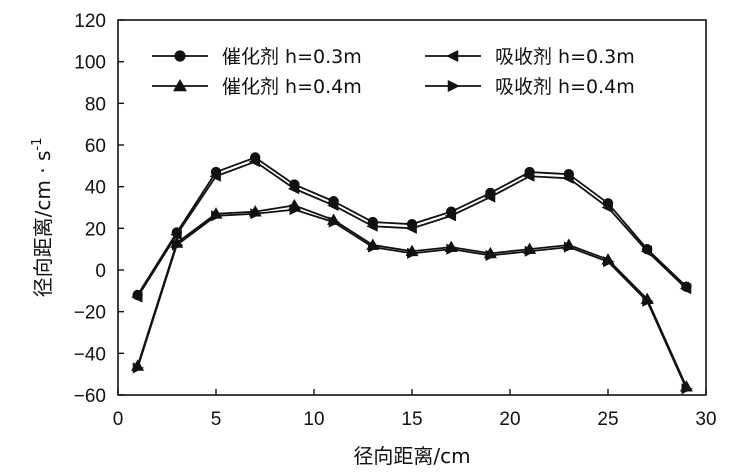 This screenshot has width=737, height=474. Describe the element at coordinates (90, 313) in the screenshot. I see `y-tick-label: −20` at that location.